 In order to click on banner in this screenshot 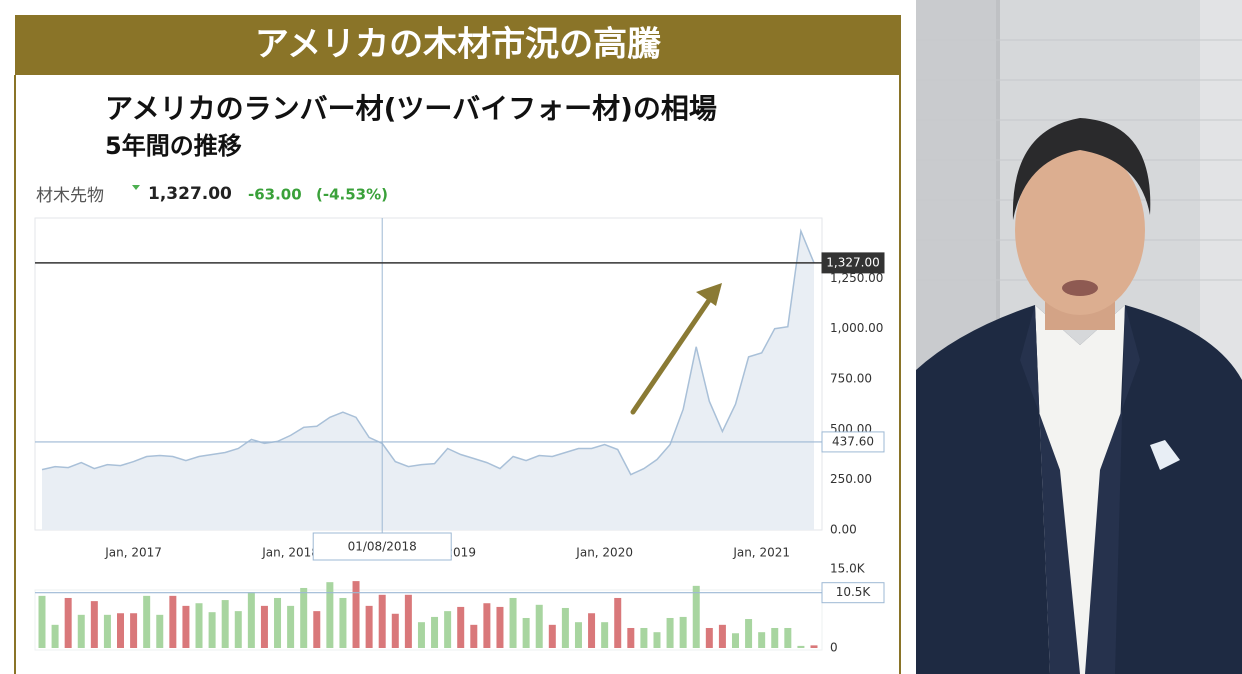, I will do `click(458, 45)`.